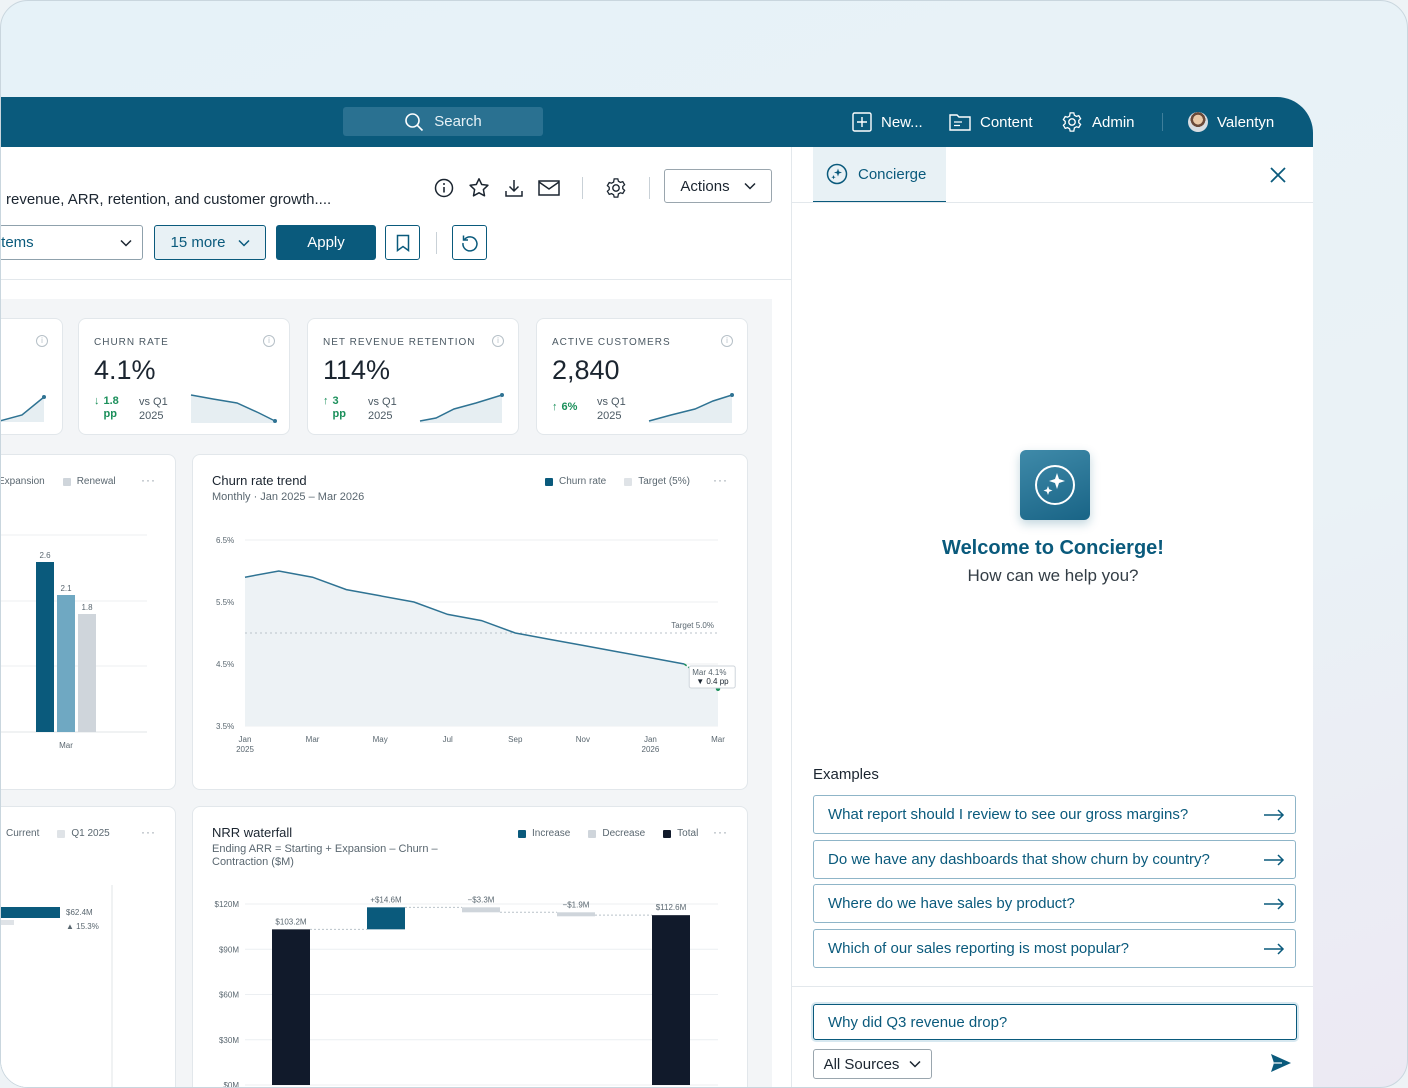 Image resolution: width=1408 pixels, height=1088 pixels. Describe the element at coordinates (879, 175) in the screenshot. I see `tab-concierge: Concierge` at that location.